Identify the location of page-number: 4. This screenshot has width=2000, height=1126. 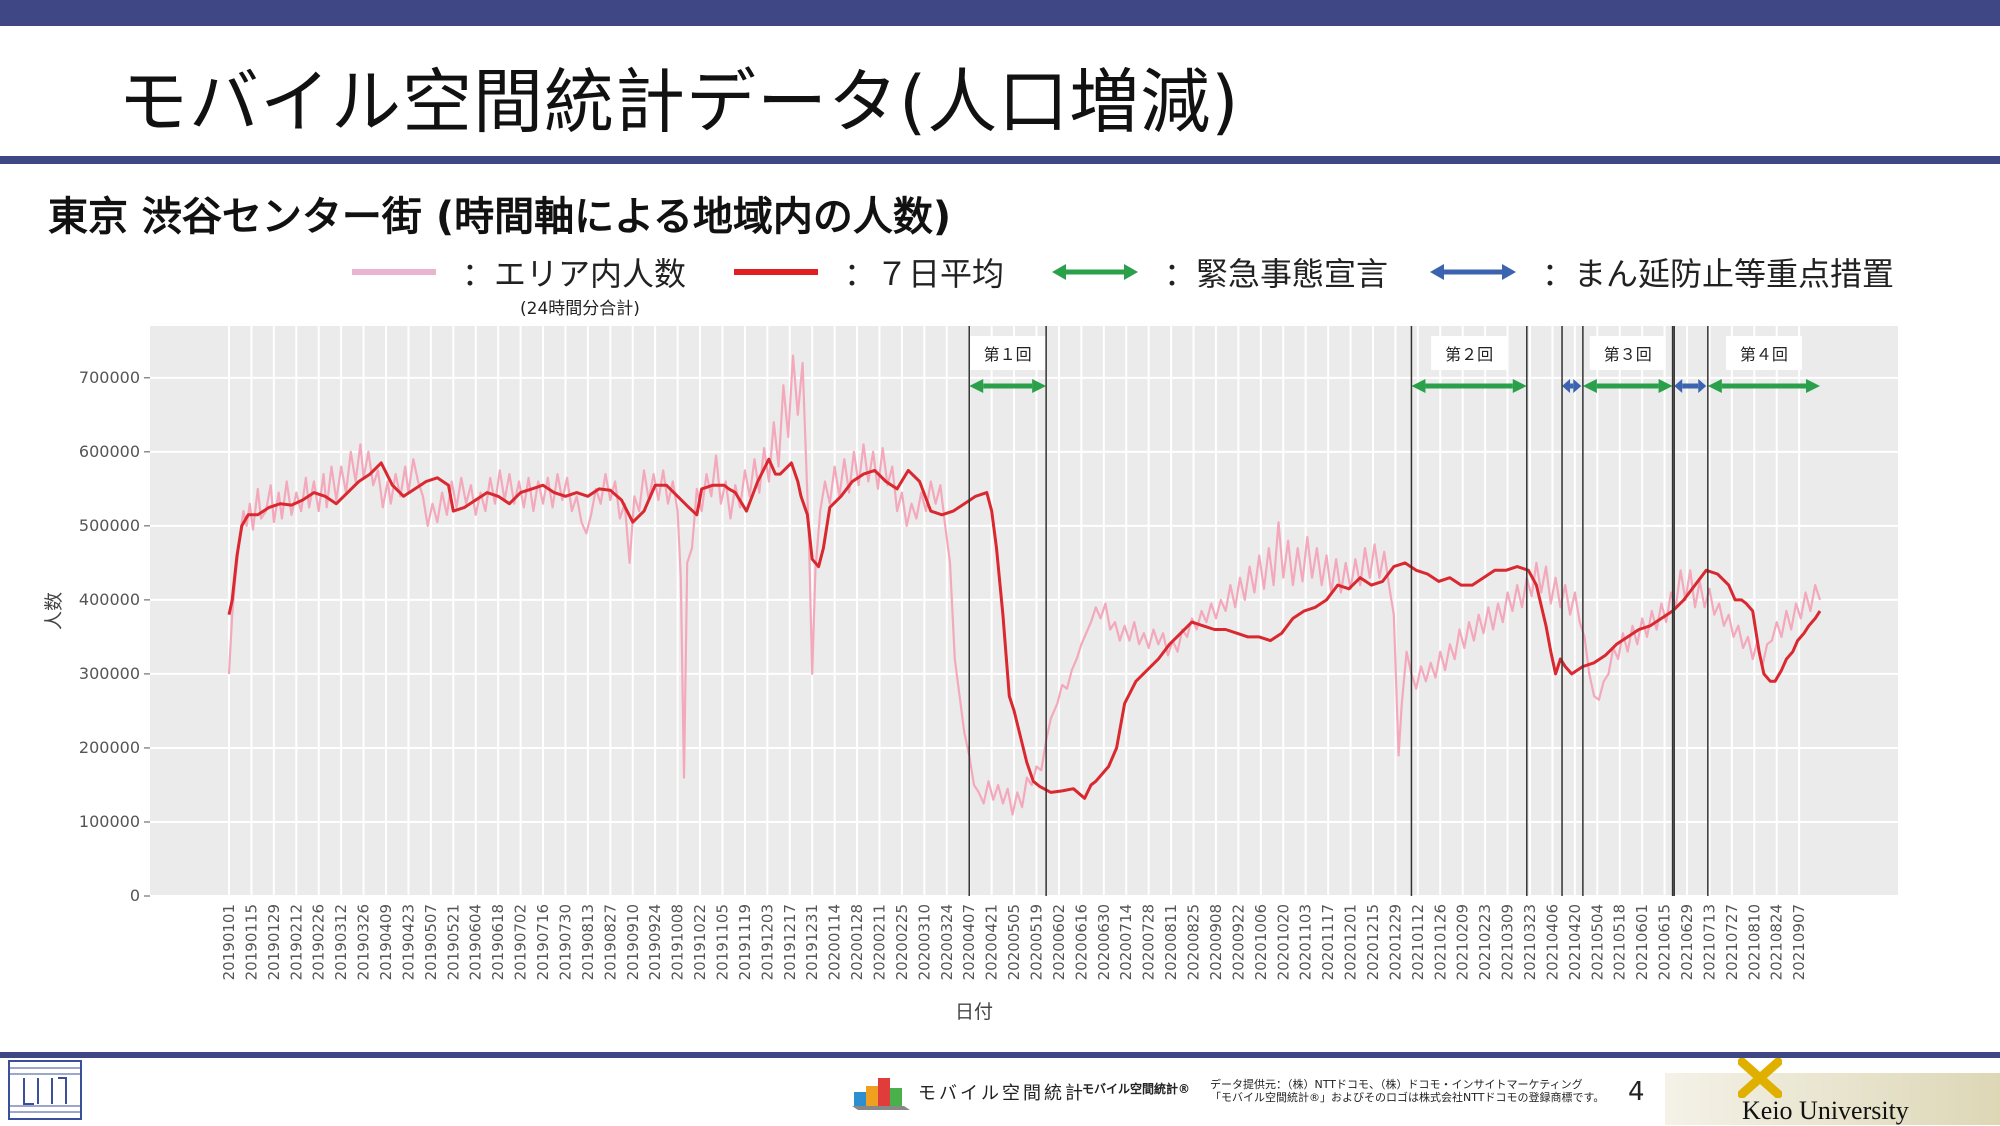
(1636, 1092).